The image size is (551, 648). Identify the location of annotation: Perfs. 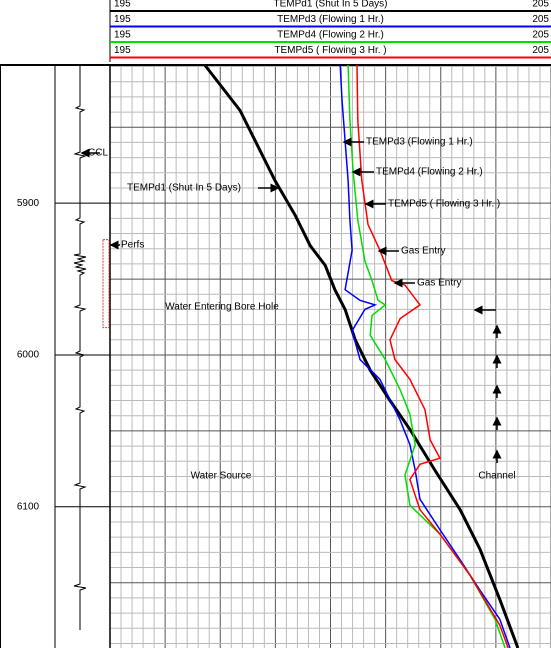
(132, 245).